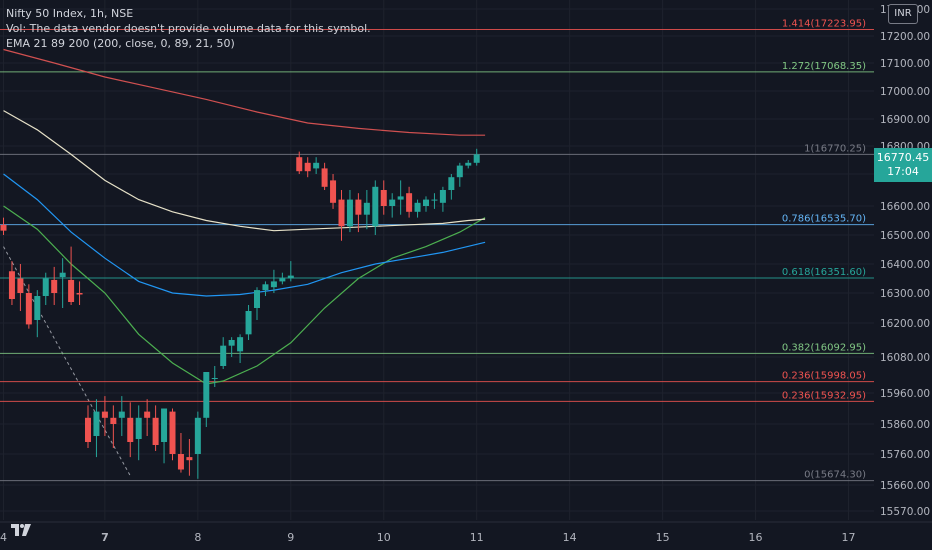 This screenshot has height=550, width=932. What do you see at coordinates (824, 24) in the screenshot?
I see `fib-level-label: 1.414(17223.95)` at bounding box center [824, 24].